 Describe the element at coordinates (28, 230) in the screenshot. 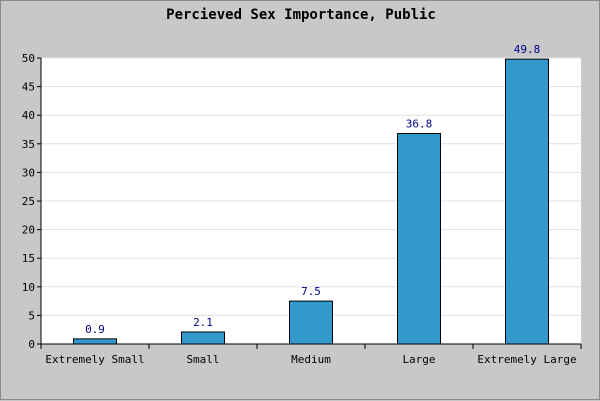

I see `y-tick-label: 20` at that location.